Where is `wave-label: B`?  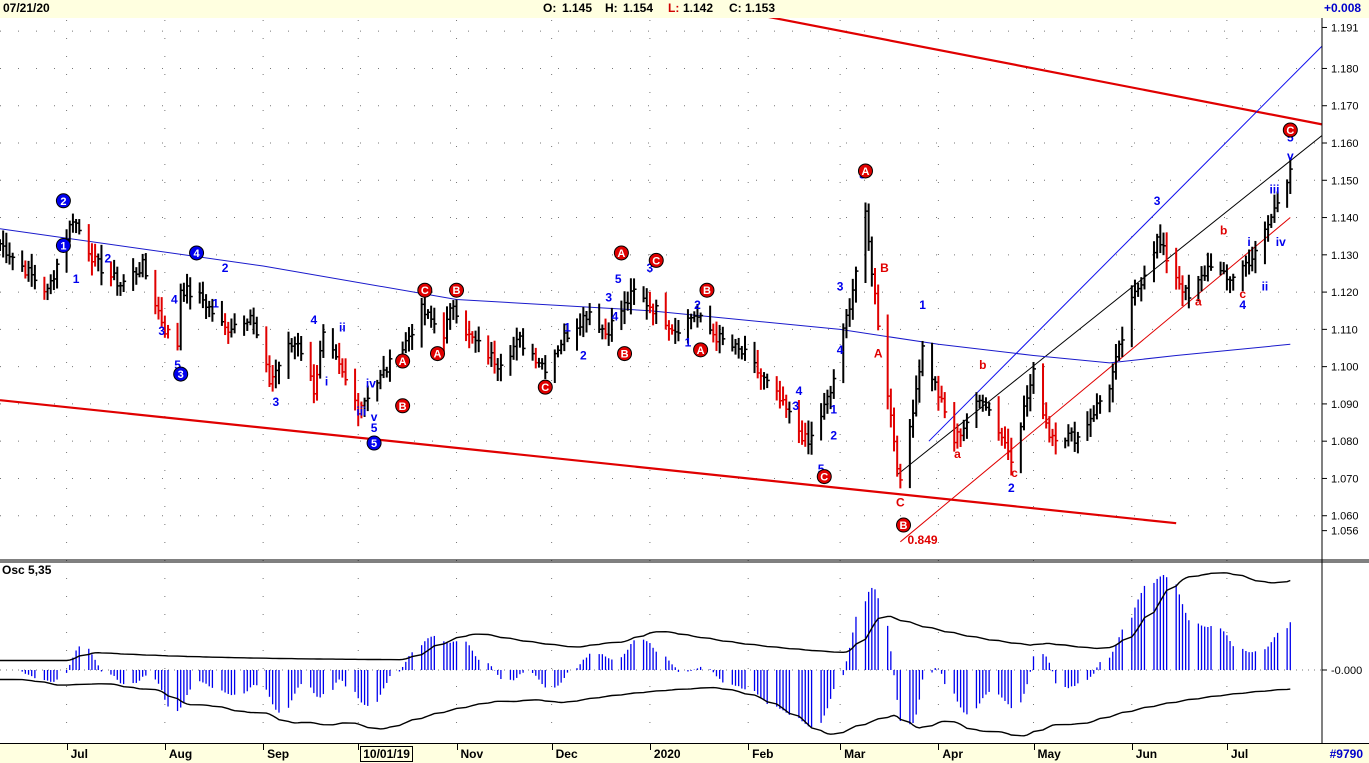
wave-label: B is located at coordinates (884, 268).